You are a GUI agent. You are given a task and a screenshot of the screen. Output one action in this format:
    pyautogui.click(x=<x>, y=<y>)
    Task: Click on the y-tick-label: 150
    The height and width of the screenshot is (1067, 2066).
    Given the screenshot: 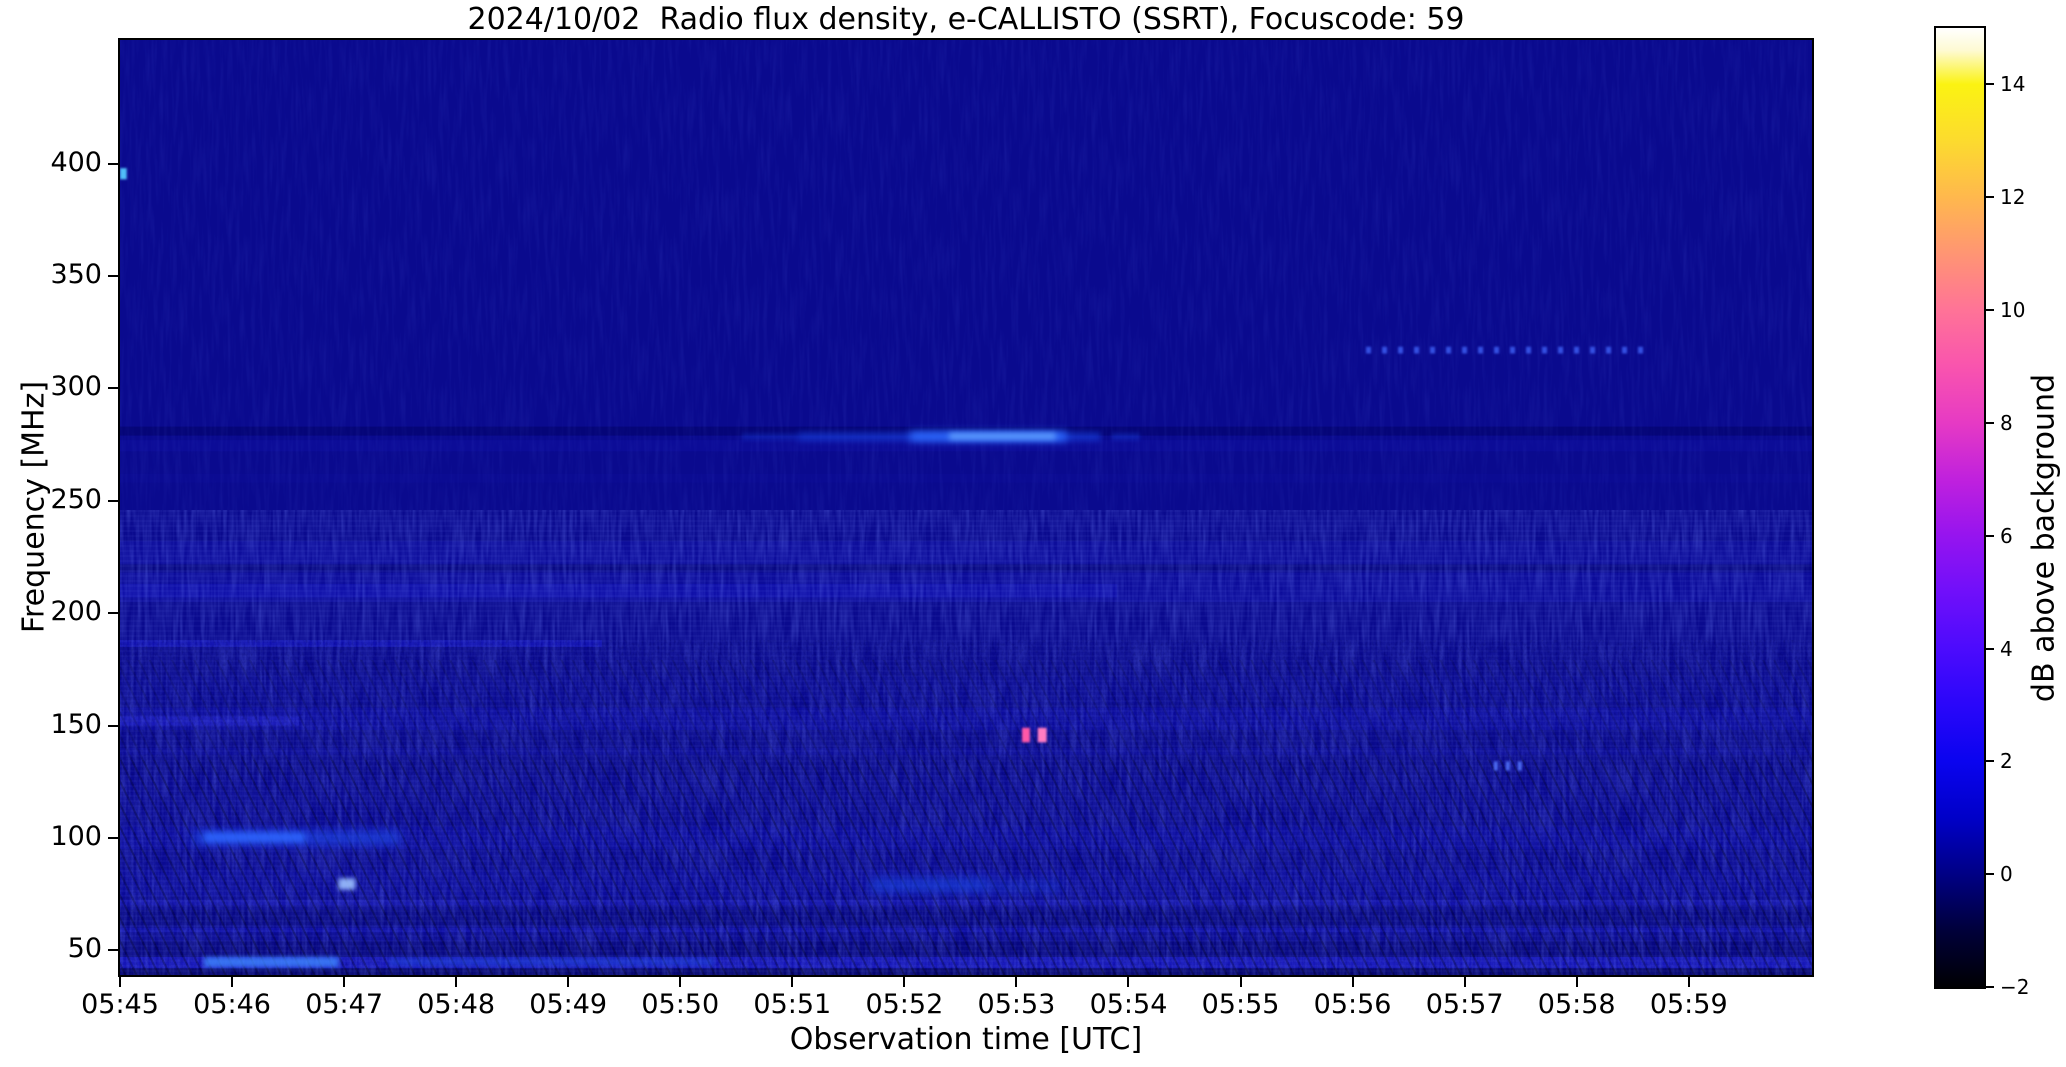 What is the action you would take?
    pyautogui.click(x=76, y=724)
    